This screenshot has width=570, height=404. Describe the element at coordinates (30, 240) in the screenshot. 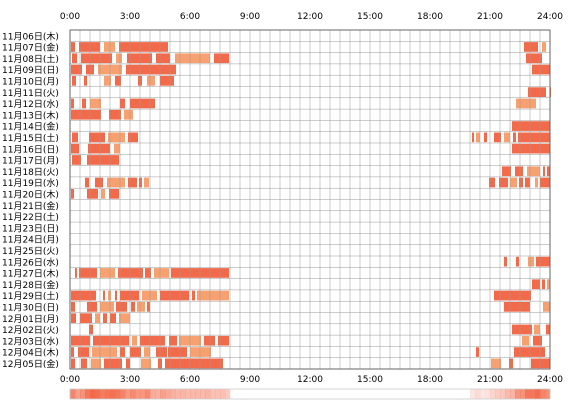

I see `row-label: 11月24日(月)` at that location.